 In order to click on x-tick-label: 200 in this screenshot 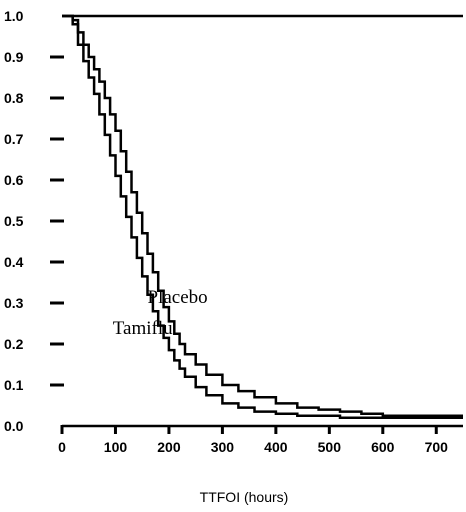, I will do `click(169, 447)`.